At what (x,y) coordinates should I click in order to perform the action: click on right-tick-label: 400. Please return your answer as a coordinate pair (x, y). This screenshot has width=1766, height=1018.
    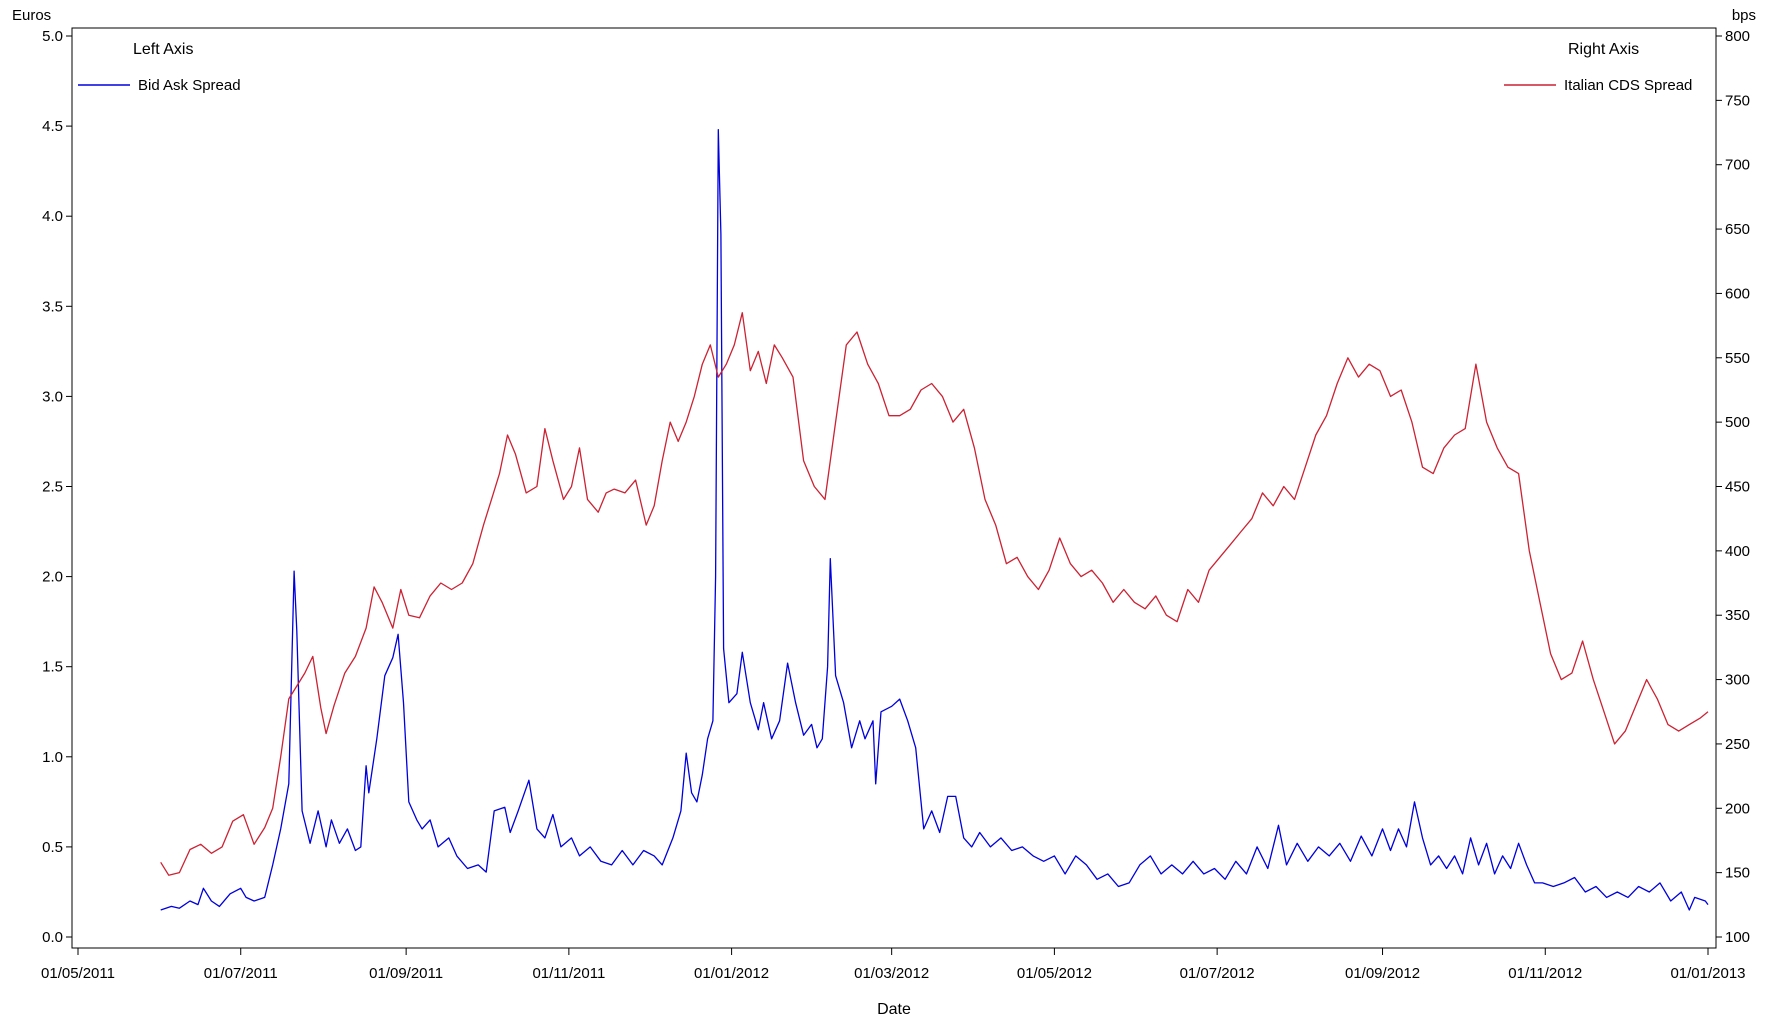
    Looking at the image, I should click on (1737, 551).